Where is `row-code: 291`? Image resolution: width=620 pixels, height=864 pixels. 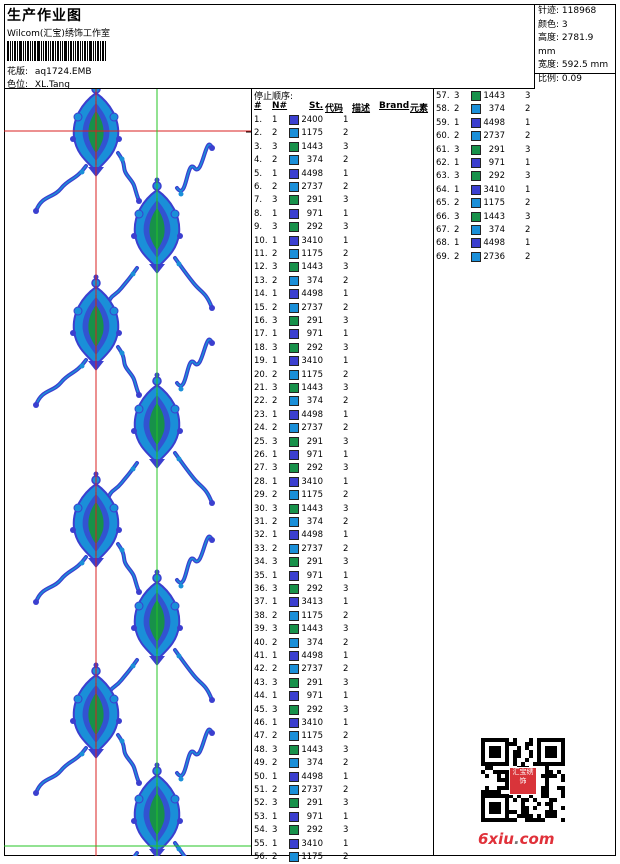 row-code: 291 is located at coordinates (496, 149).